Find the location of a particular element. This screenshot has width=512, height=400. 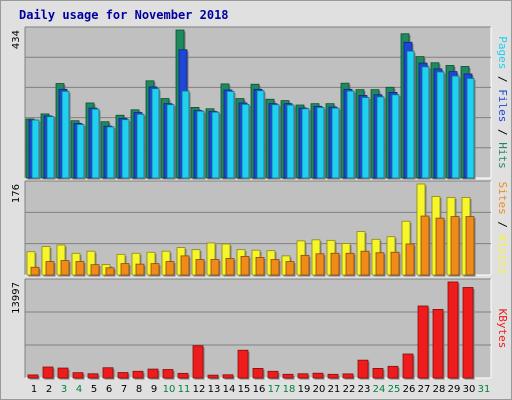

axis-max-label: 13997 is located at coordinates (16, 298).